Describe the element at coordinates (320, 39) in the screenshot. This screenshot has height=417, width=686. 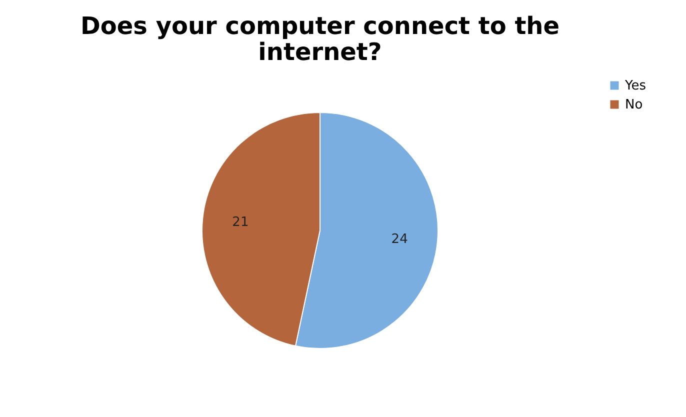
I see `chart-title: Does your computer connect to the internet?` at that location.